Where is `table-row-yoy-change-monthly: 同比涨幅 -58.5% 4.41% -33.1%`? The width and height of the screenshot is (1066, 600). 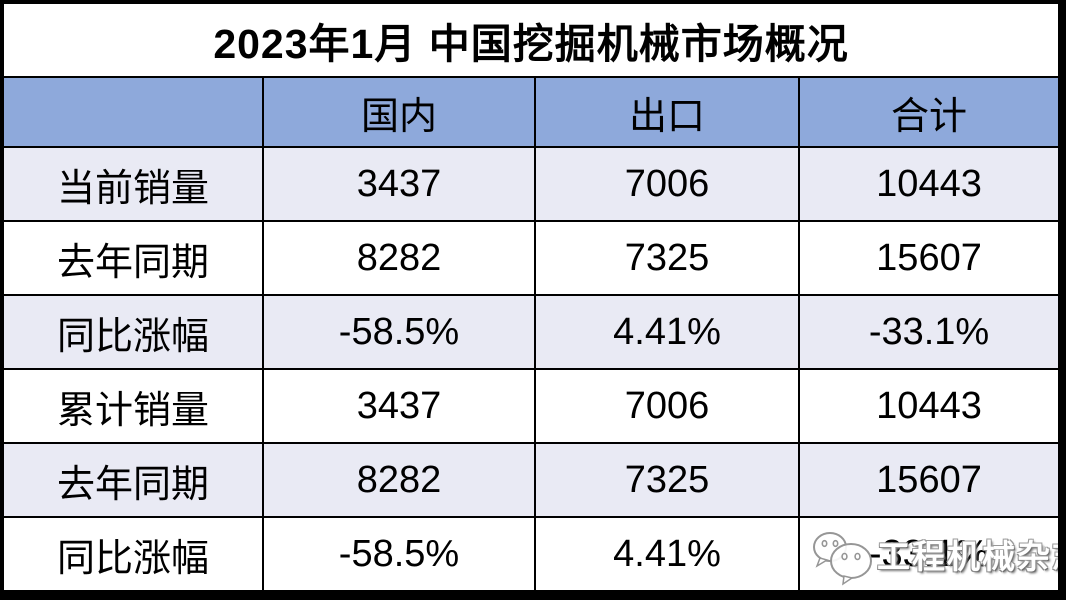
table-row-yoy-change-monthly: 同比涨幅 -58.5% 4.41% -33.1% is located at coordinates (531, 332).